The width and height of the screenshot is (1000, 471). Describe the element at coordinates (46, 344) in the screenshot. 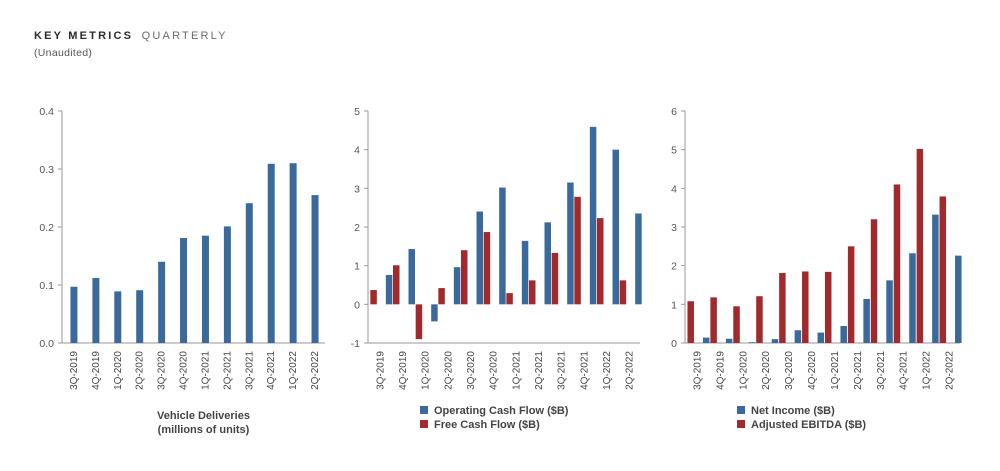

I see `y-tick-label: 0.0` at that location.